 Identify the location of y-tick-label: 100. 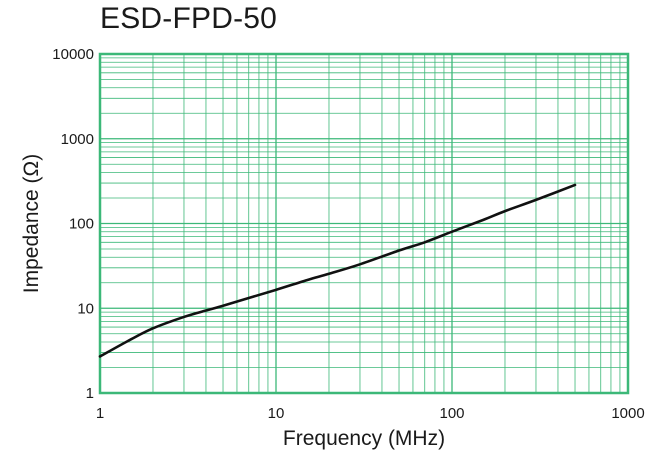
(81, 224).